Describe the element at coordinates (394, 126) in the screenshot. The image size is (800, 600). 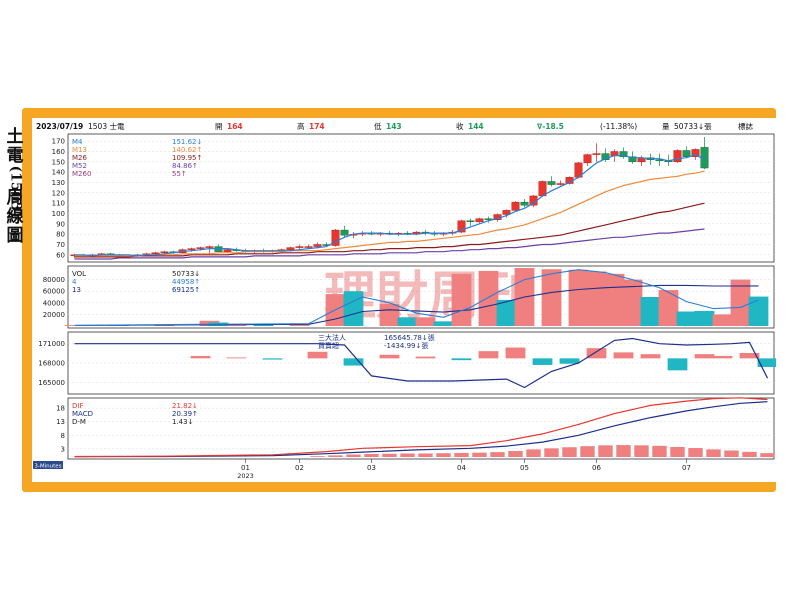
I see `header-low: 143` at that location.